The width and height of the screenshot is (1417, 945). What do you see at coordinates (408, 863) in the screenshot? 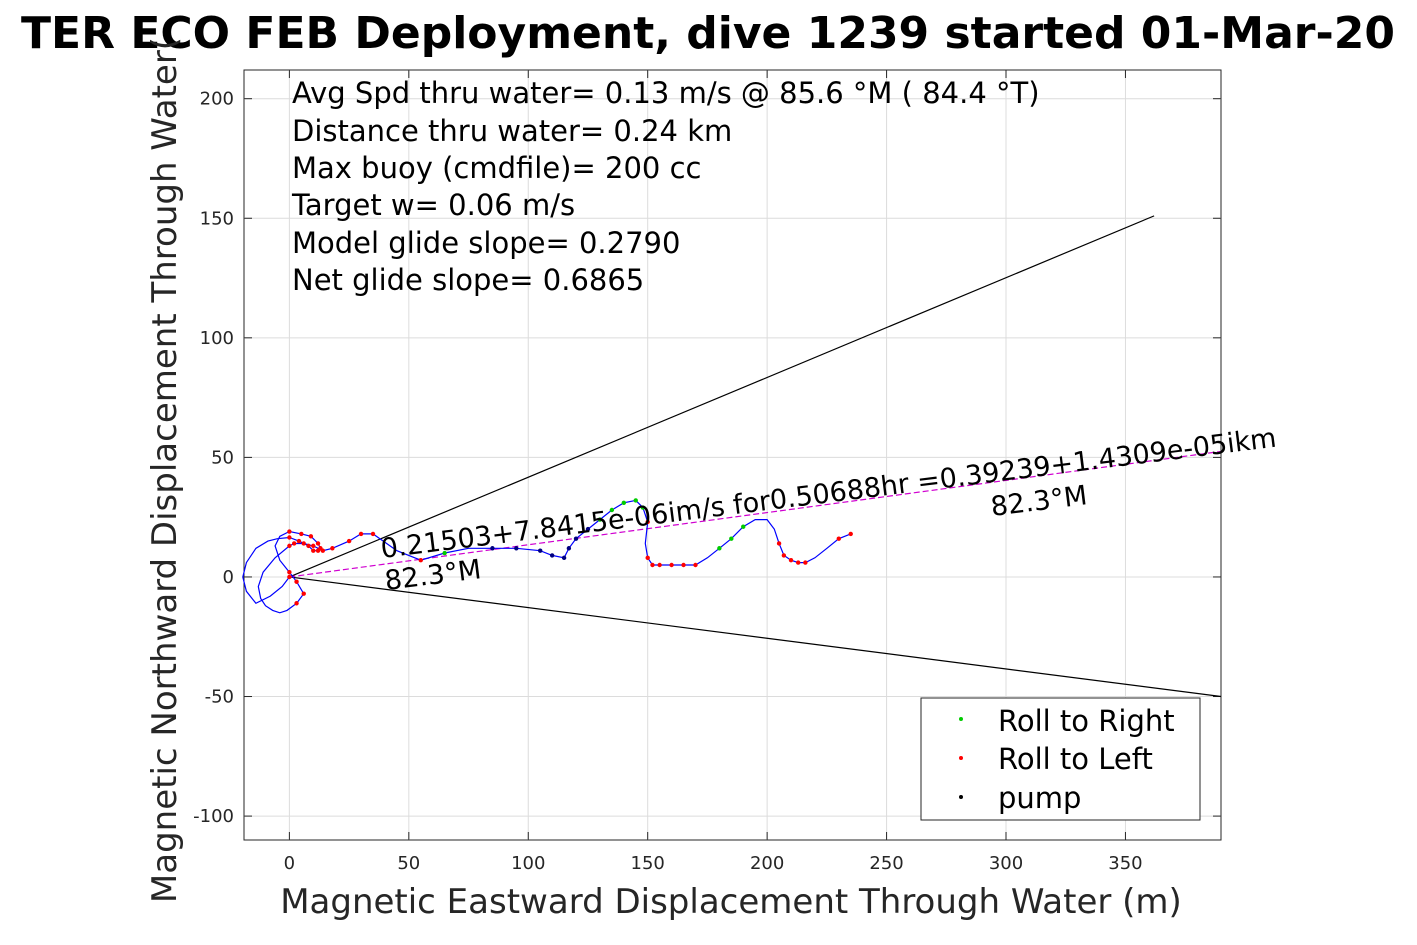
I see `x-tick-label: 50` at bounding box center [408, 863].